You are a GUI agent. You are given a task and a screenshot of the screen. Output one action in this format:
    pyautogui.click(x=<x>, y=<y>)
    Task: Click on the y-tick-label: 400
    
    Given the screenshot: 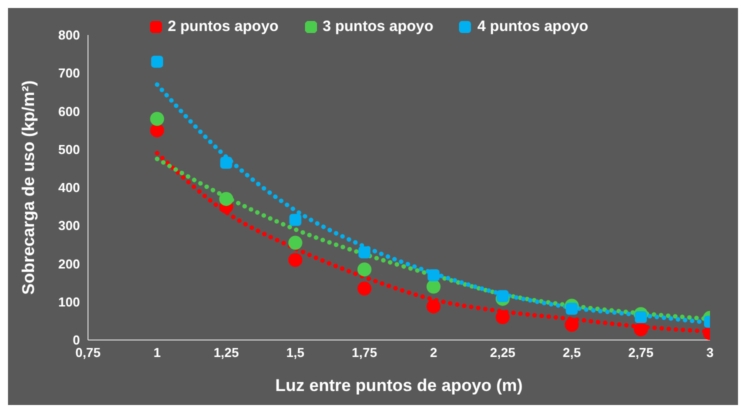 What is the action you would take?
    pyautogui.click(x=69, y=188)
    